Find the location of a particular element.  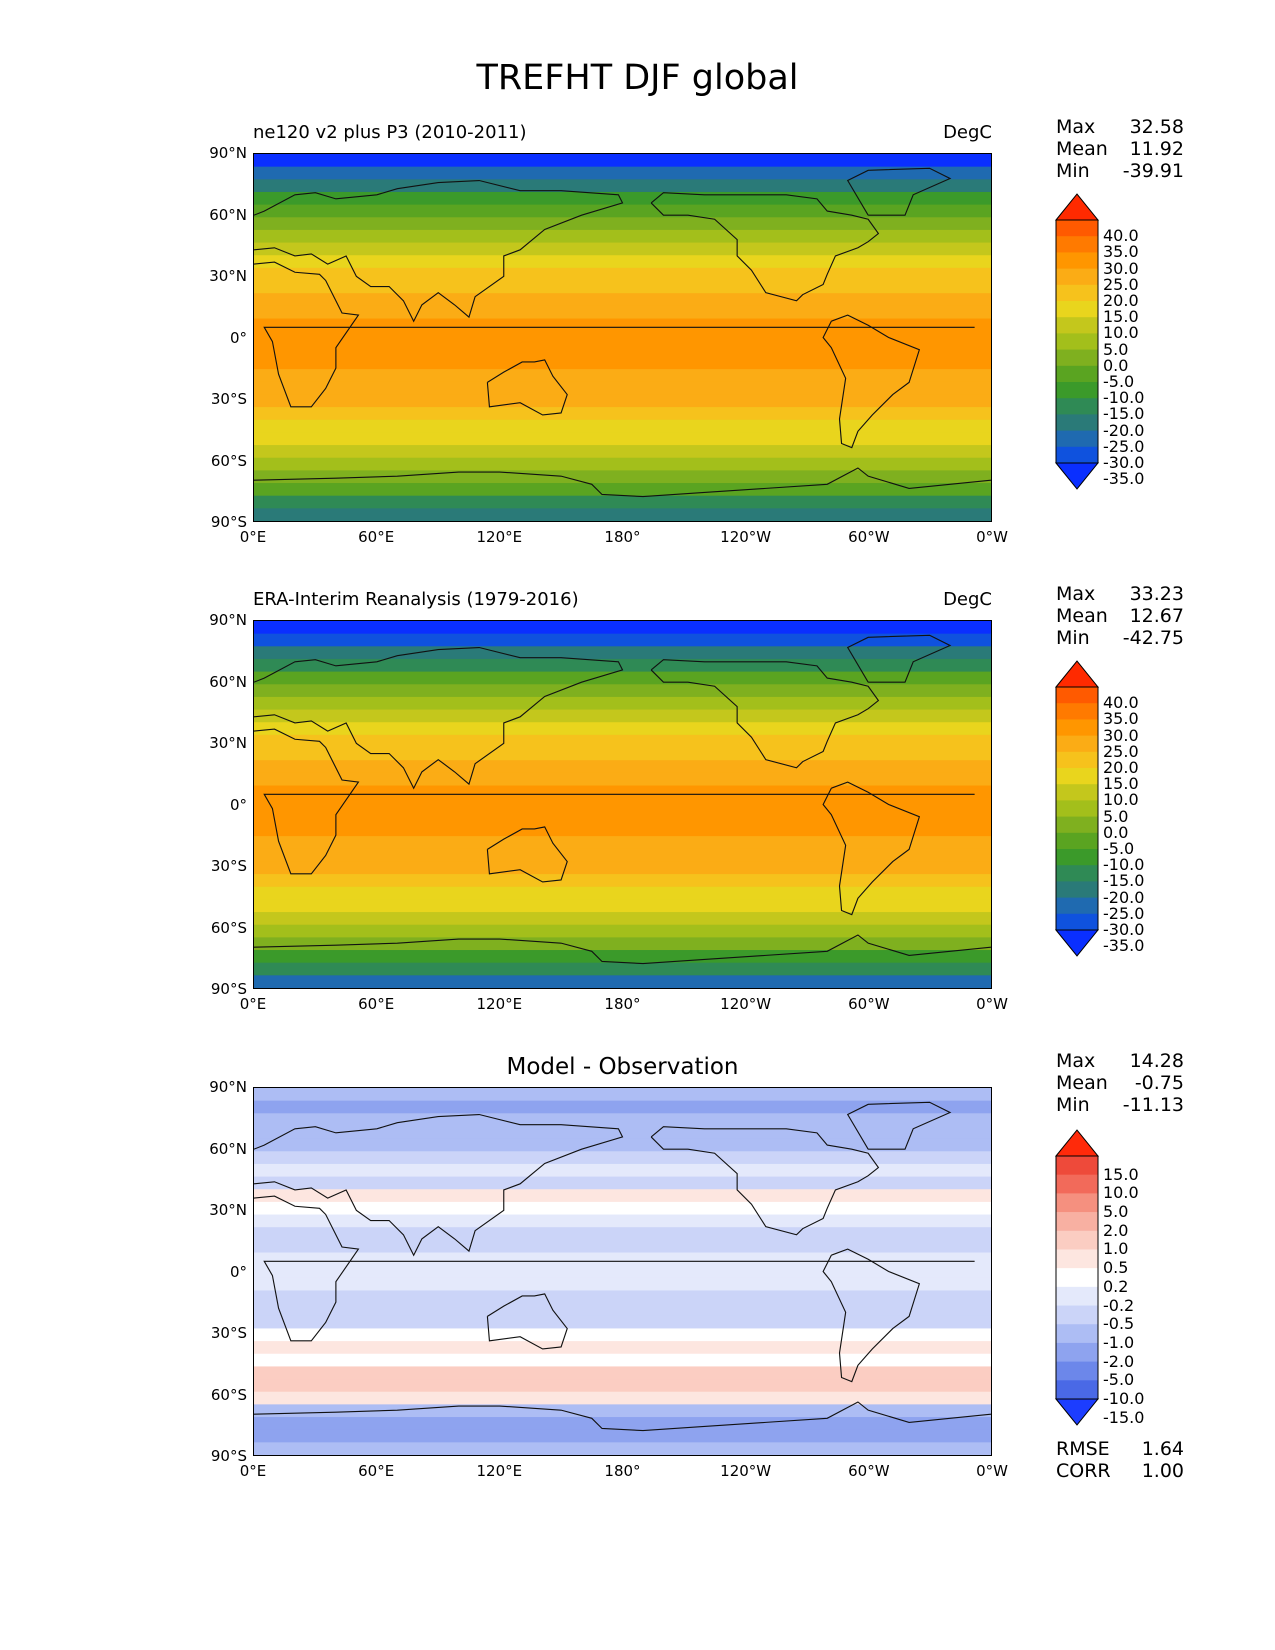

y-tick-label: 0° is located at coordinates (238, 337).